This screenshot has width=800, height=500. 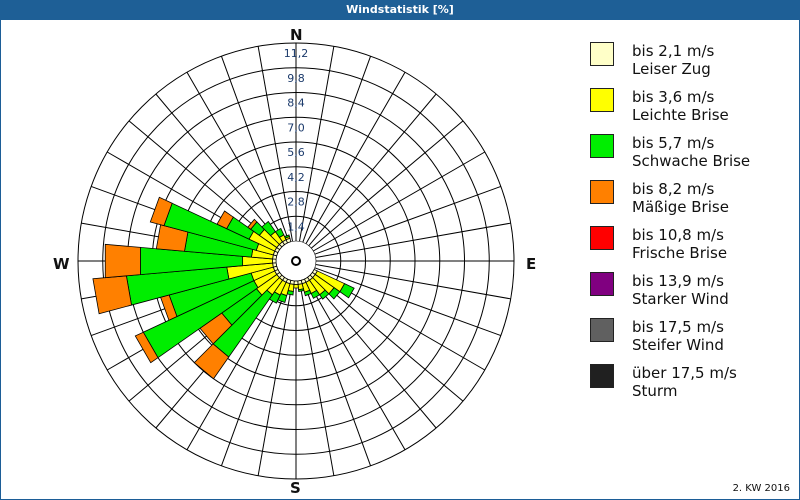 I want to click on compass-north-label: N, so click(x=296, y=35).